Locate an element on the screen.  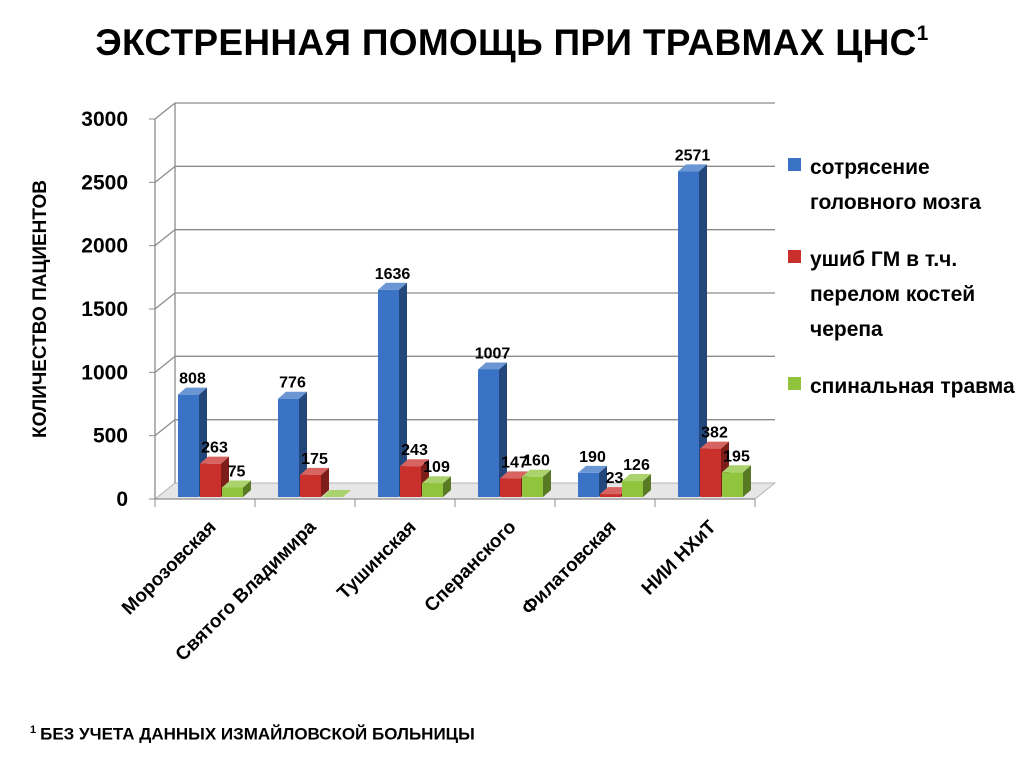
data-label: 190 is located at coordinates (592, 457).